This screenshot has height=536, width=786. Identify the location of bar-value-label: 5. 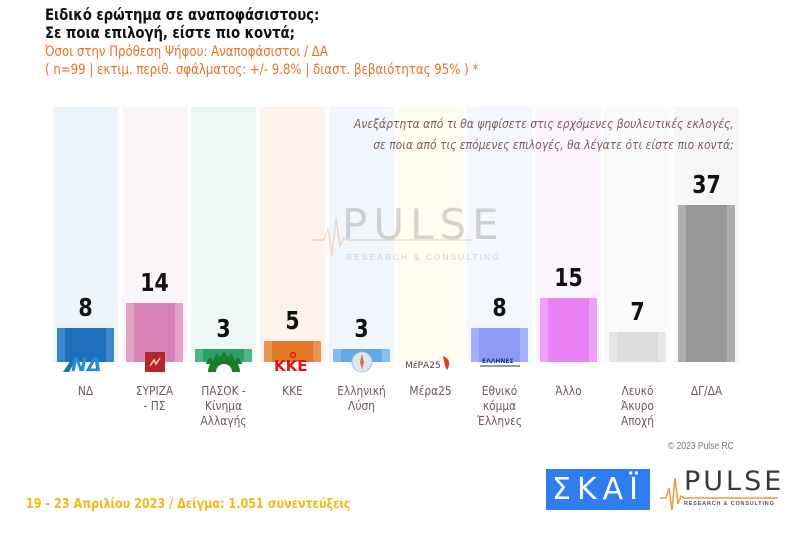
(292, 320).